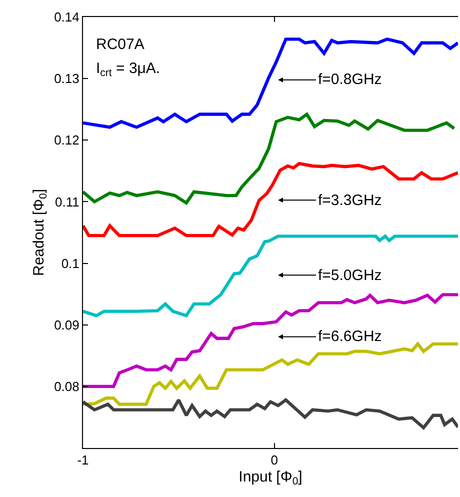 The image size is (460, 497). What do you see at coordinates (67, 324) in the screenshot?
I see `y-tick-label: 0.09` at bounding box center [67, 324].